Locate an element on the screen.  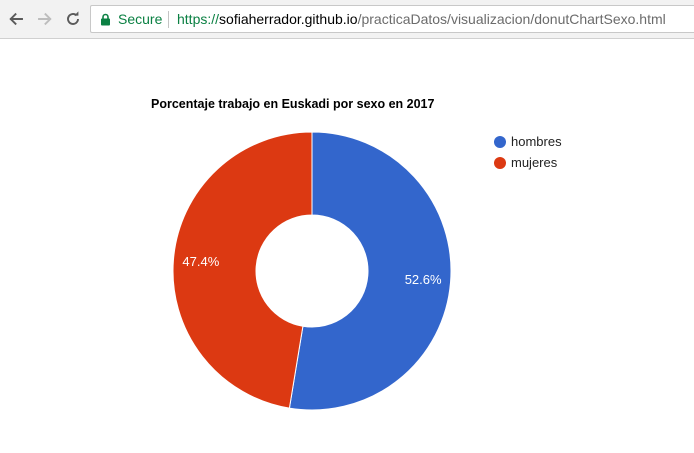
forward-button is located at coordinates (45, 19).